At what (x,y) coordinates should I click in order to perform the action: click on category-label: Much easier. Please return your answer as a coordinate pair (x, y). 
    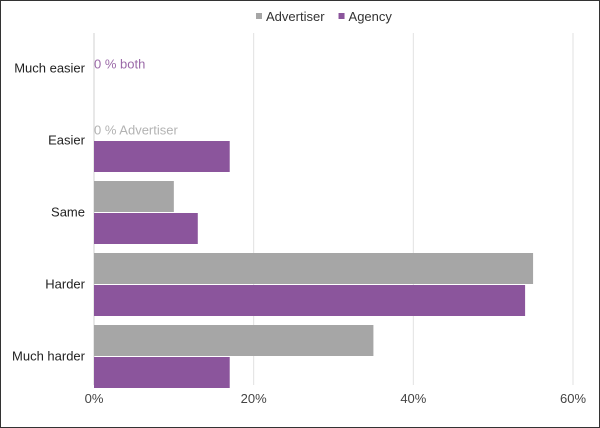
    Looking at the image, I should click on (49, 68).